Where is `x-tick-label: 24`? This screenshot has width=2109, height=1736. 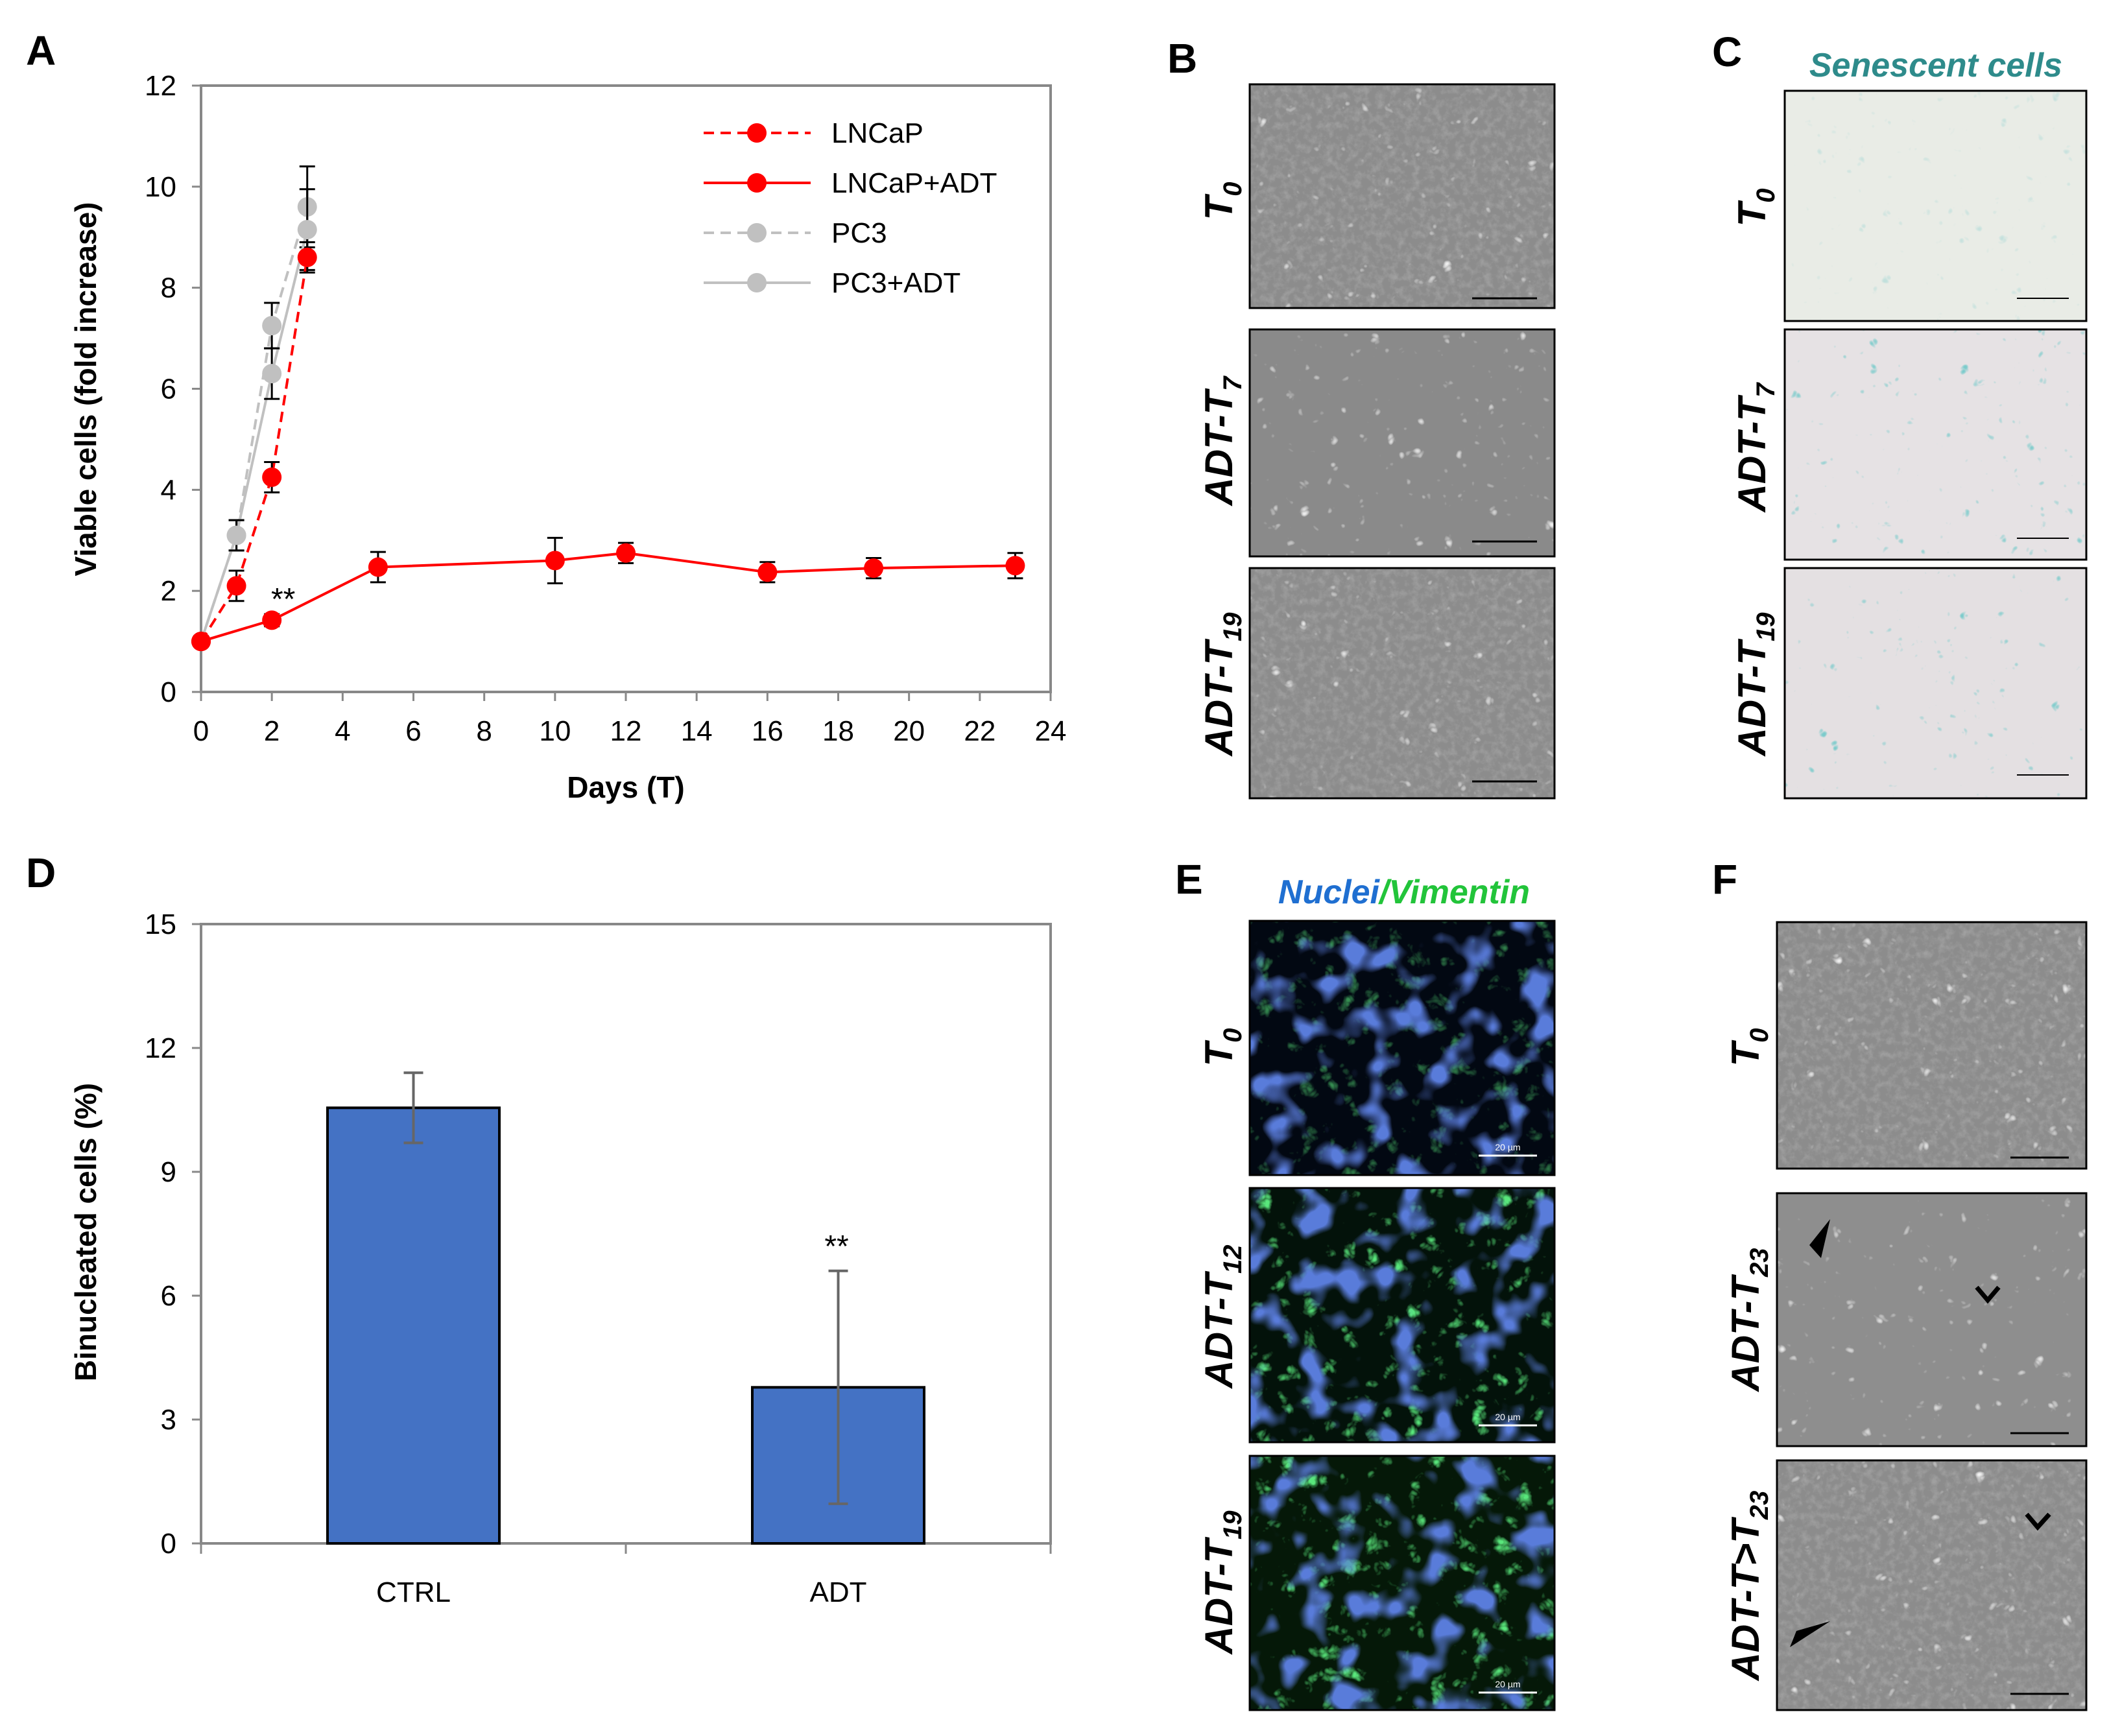 x-tick-label: 24 is located at coordinates (1051, 731).